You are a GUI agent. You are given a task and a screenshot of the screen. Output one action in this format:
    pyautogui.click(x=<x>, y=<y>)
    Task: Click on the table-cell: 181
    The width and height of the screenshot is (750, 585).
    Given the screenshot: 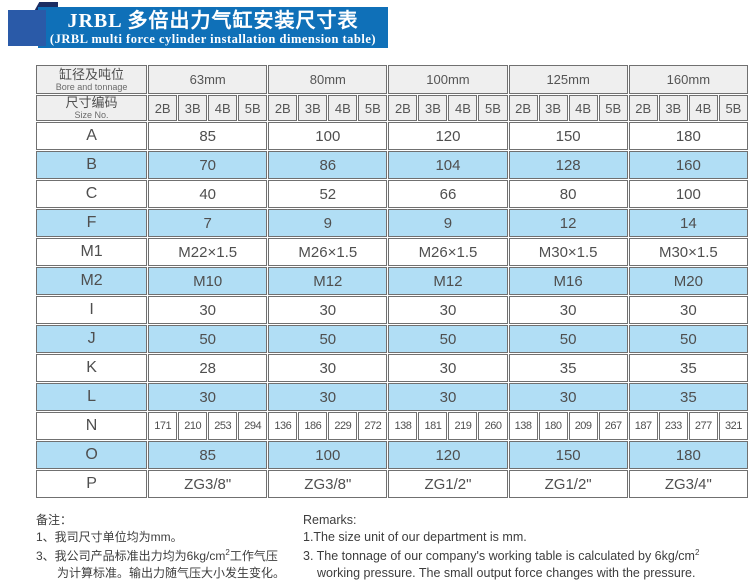 What is the action you would take?
    pyautogui.click(x=433, y=426)
    